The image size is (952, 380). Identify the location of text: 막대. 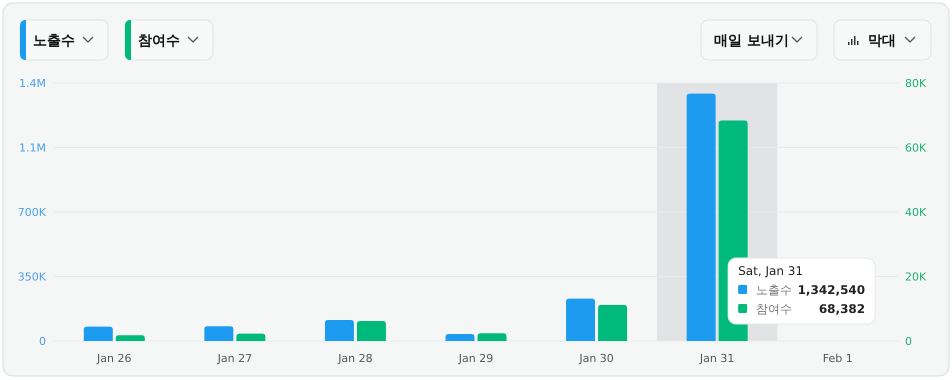
(882, 41).